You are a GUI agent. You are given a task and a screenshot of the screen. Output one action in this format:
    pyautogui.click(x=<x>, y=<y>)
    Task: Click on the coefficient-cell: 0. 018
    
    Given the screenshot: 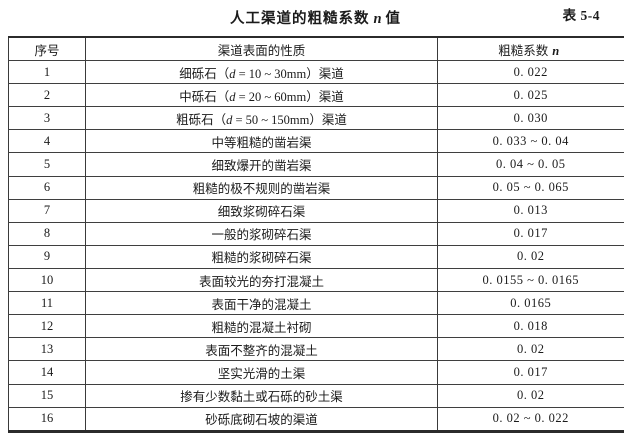 What is the action you would take?
    pyautogui.click(x=530, y=326)
    